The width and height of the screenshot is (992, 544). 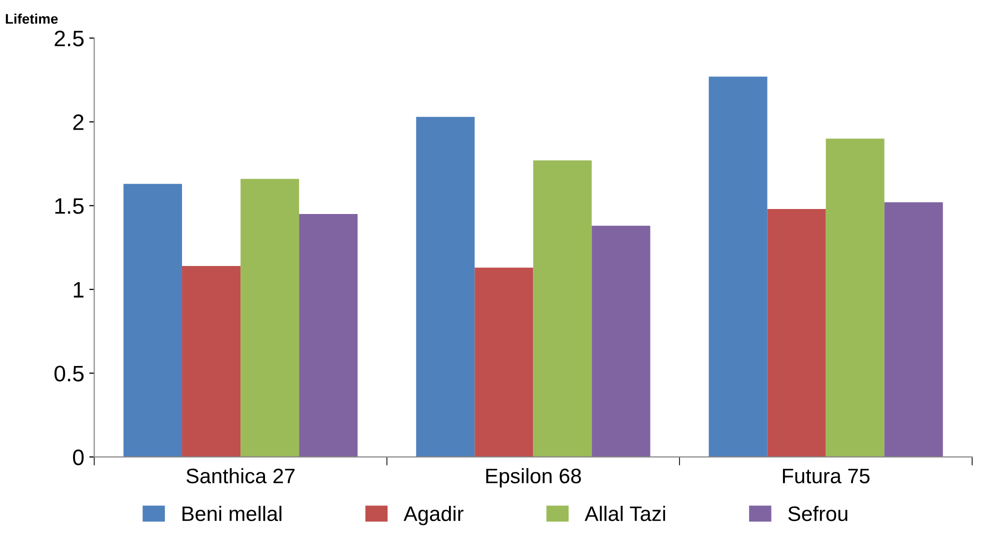 I want to click on y-tick-label: 2.5, so click(x=69, y=38).